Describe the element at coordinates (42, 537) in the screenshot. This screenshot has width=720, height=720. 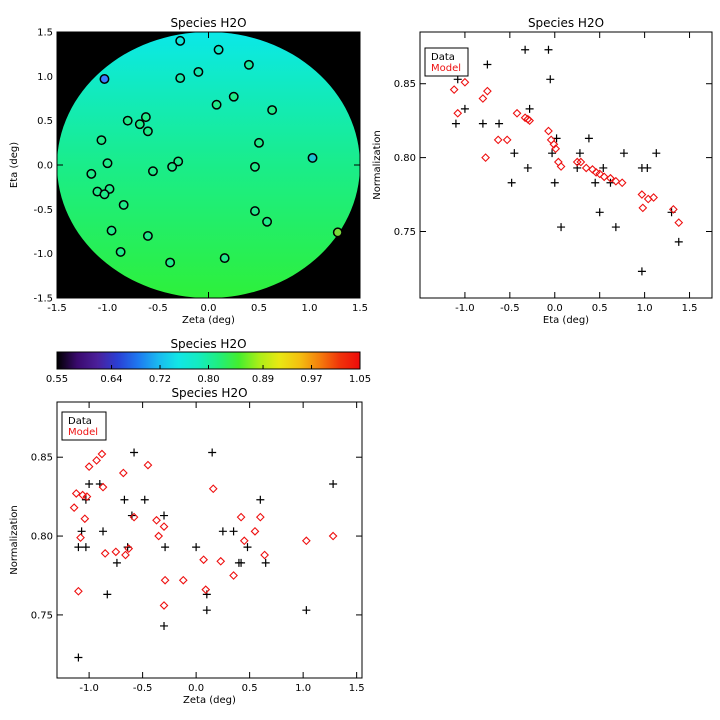
I see `zeta-y-tick-label: 0.80` at that location.